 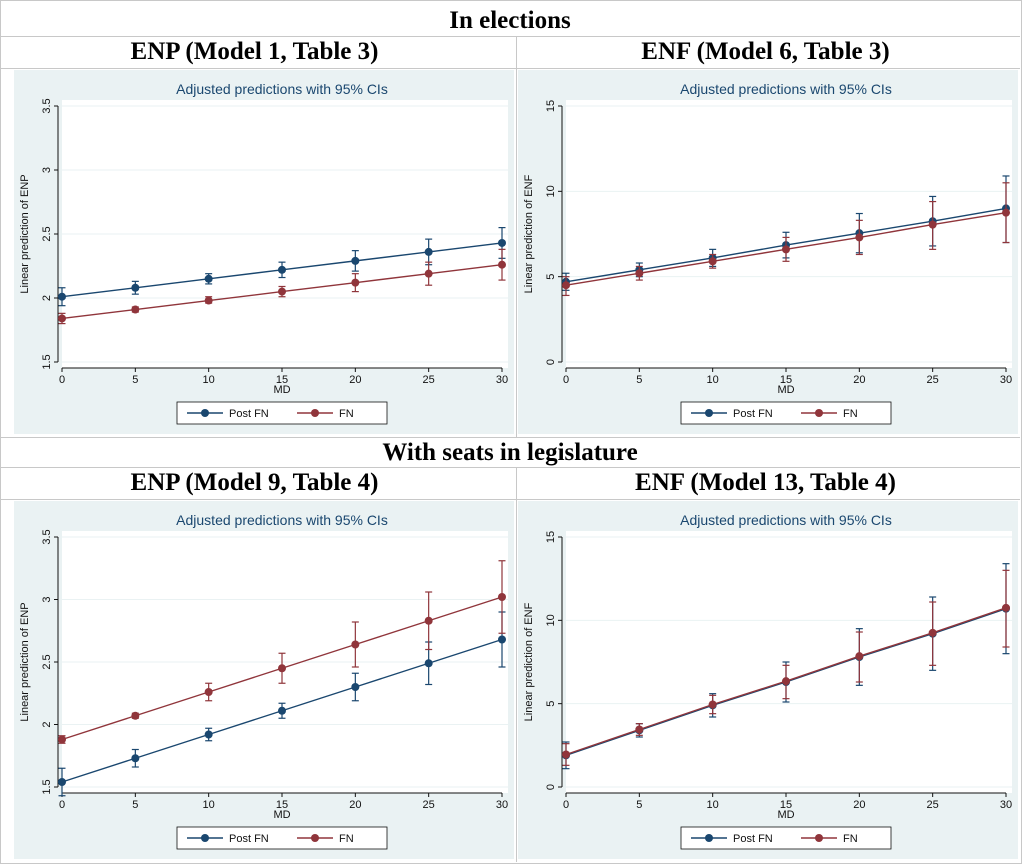 What do you see at coordinates (254, 51) in the screenshot?
I see `panel-heading-enp-model-1: ENP (Model 1, Table 3)` at bounding box center [254, 51].